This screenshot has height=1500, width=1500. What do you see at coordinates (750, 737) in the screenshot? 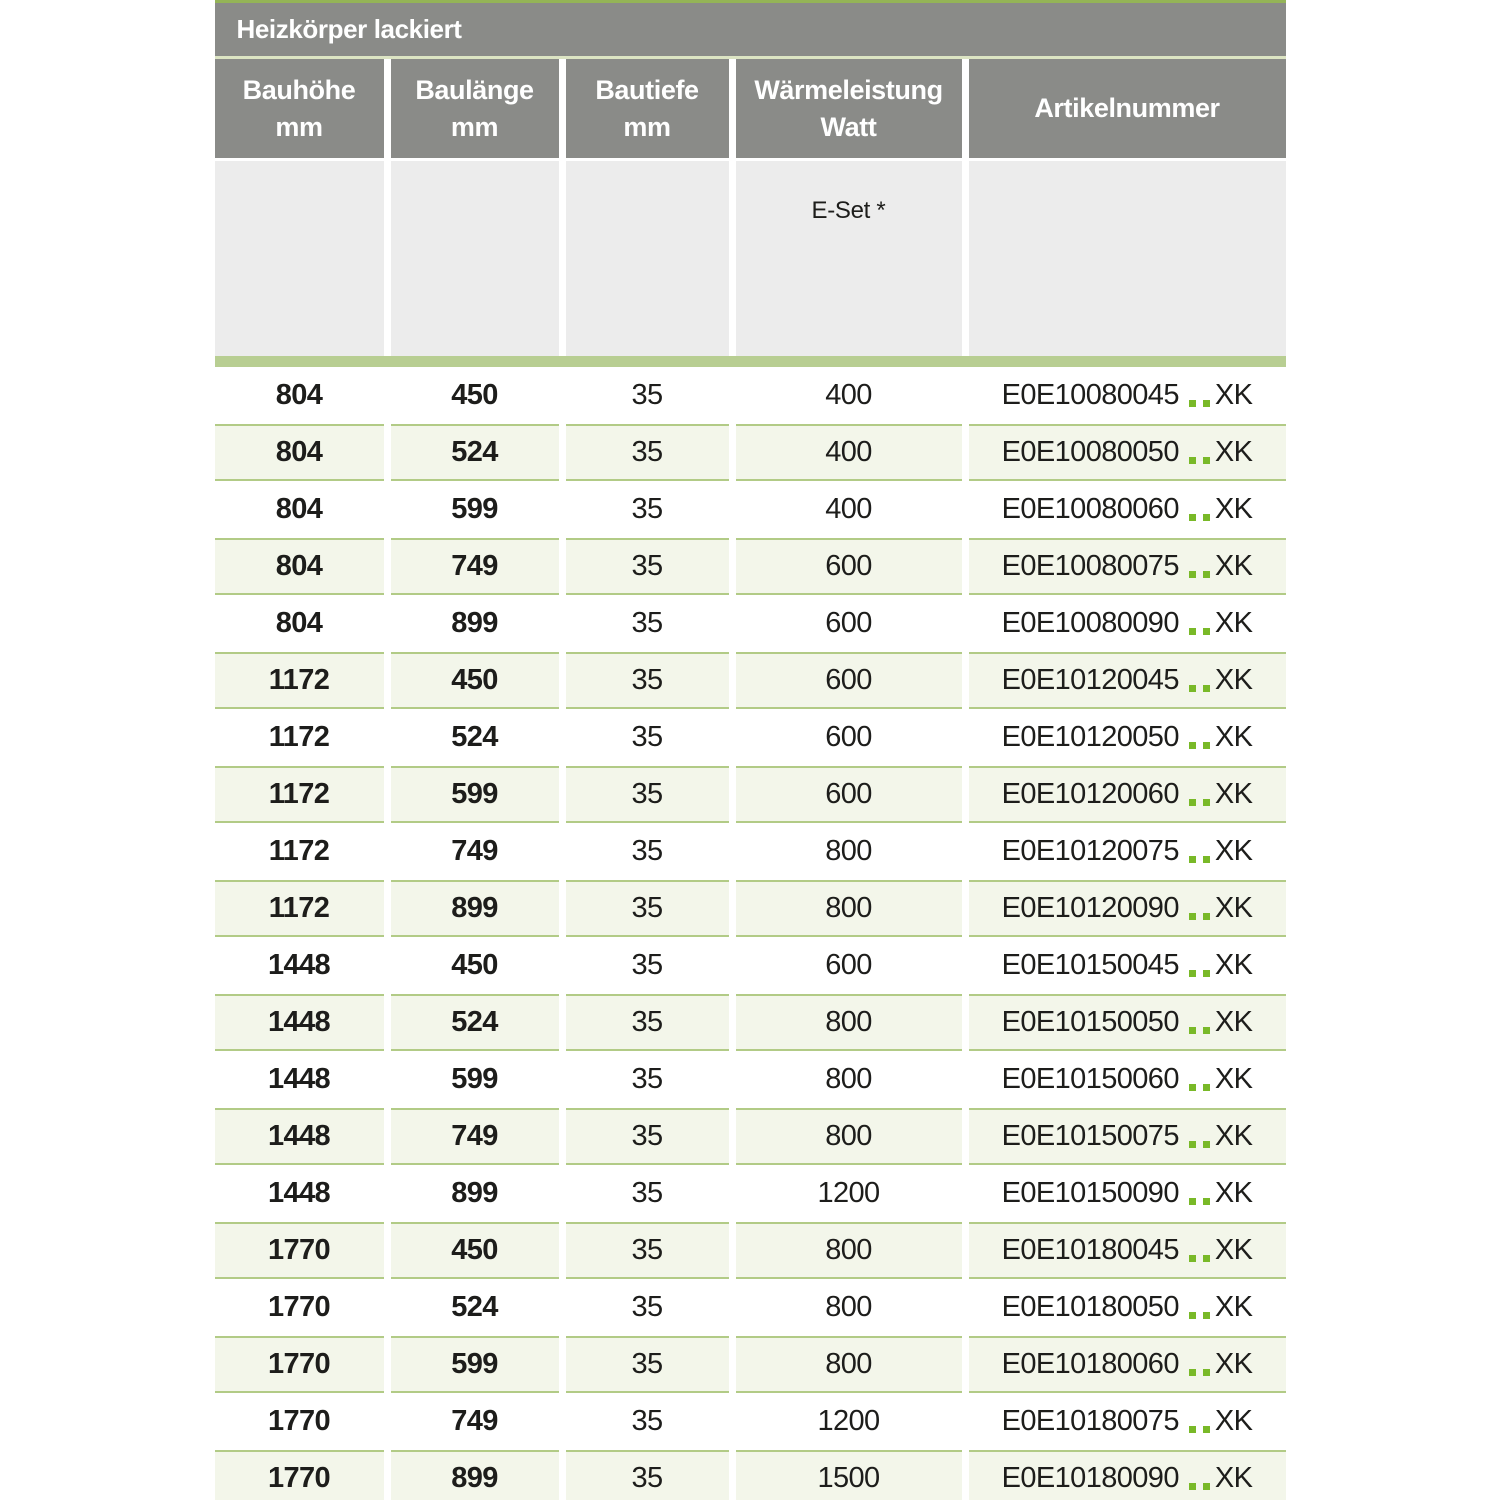
I see `table-row: 1172 524 35 600 E0E10120050 XK` at bounding box center [750, 737].